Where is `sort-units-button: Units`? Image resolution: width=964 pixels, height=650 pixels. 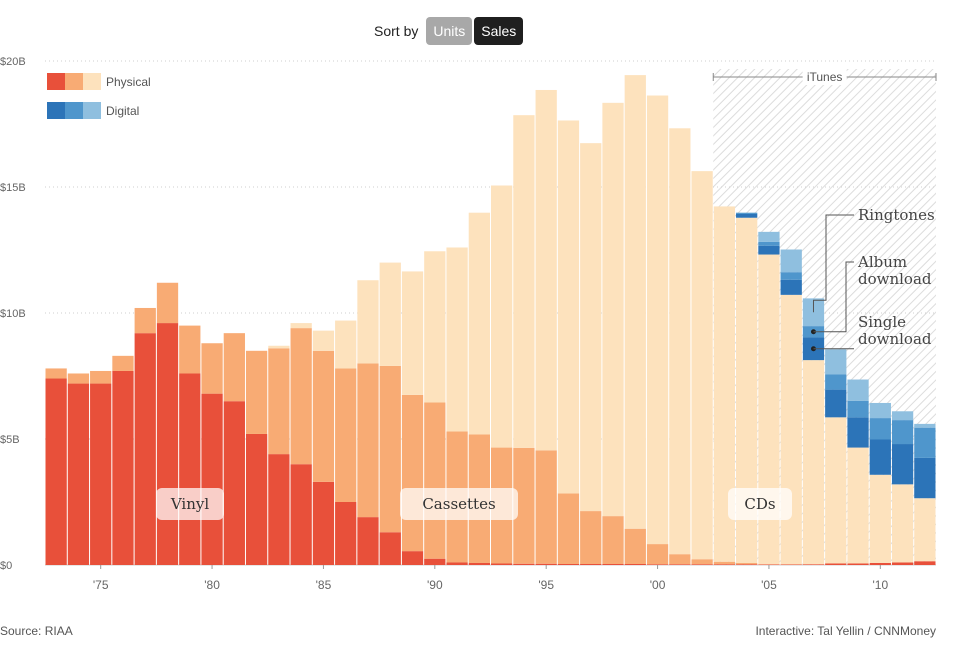
sort-units-button: Units is located at coordinates (449, 31).